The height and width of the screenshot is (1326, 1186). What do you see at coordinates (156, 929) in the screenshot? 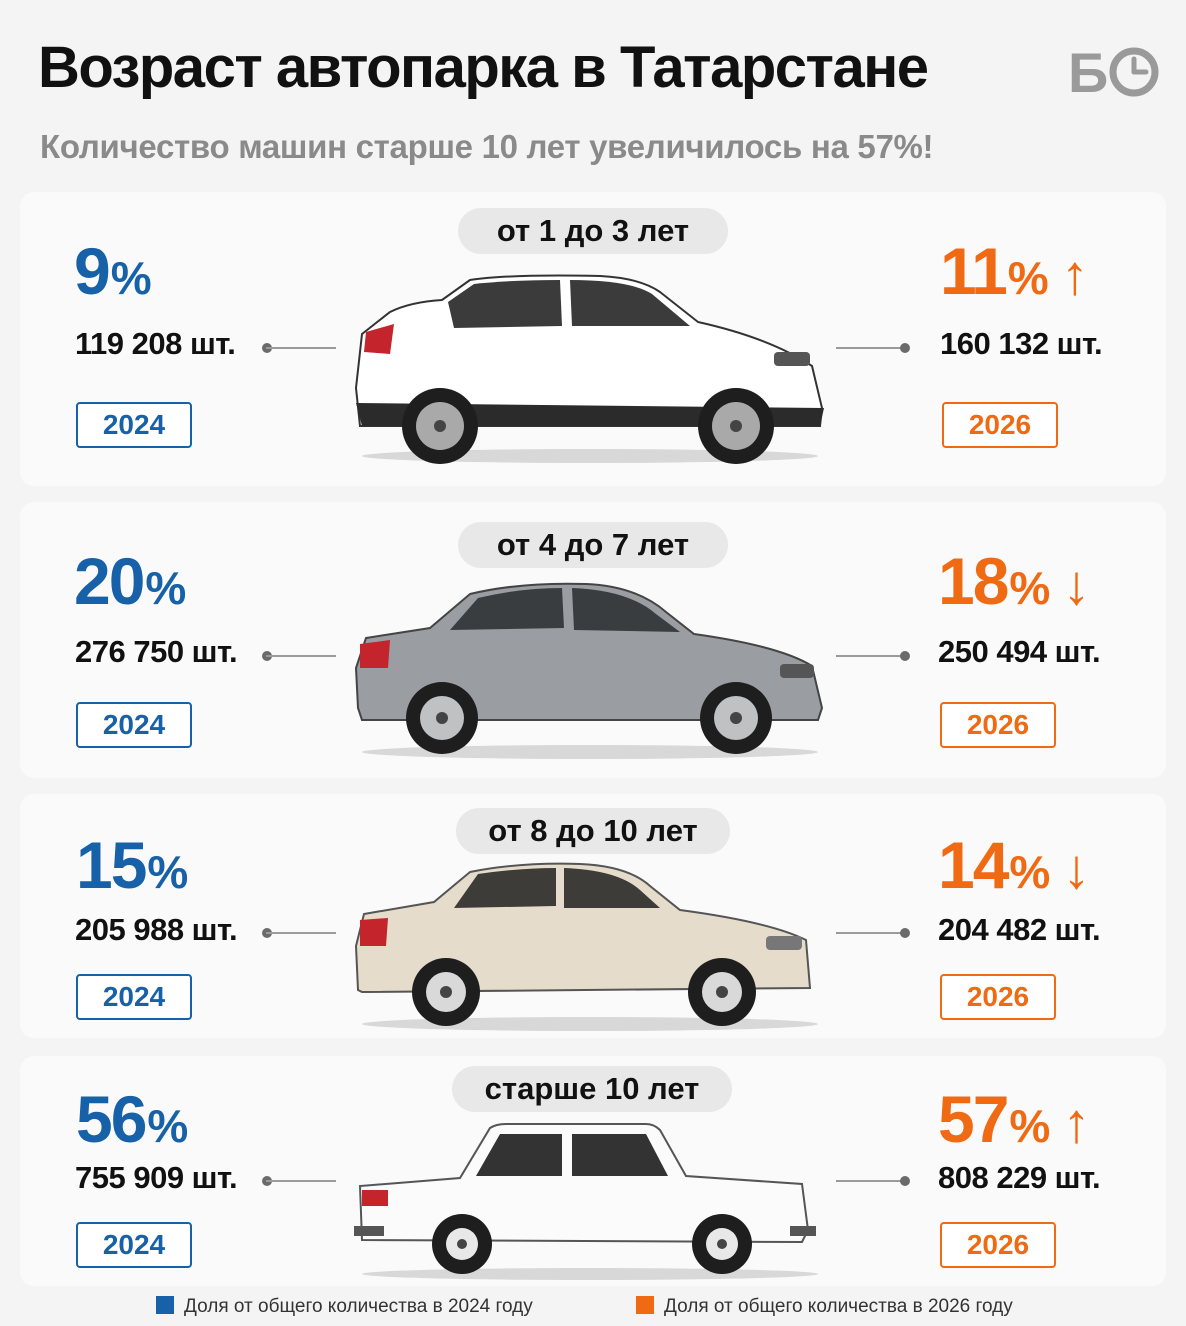
I see `count-2024: 205 988 шт.` at bounding box center [156, 929].